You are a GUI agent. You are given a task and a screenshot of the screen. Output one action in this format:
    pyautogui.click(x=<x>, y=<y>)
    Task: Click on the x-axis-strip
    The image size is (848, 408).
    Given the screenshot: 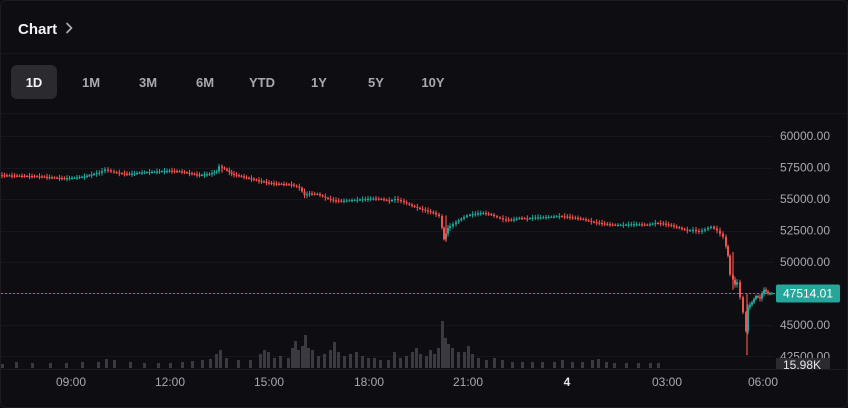 What is the action you would take?
    pyautogui.click(x=424, y=388)
    